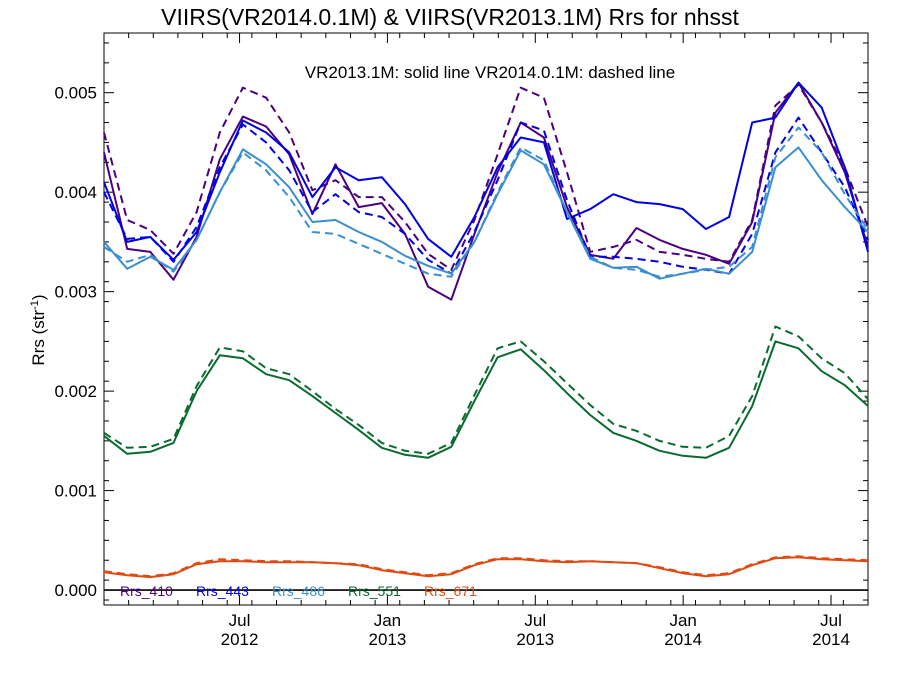 This screenshot has width=900, height=675. I want to click on legend-item-rrs-551: Rrs_551, so click(374, 591).